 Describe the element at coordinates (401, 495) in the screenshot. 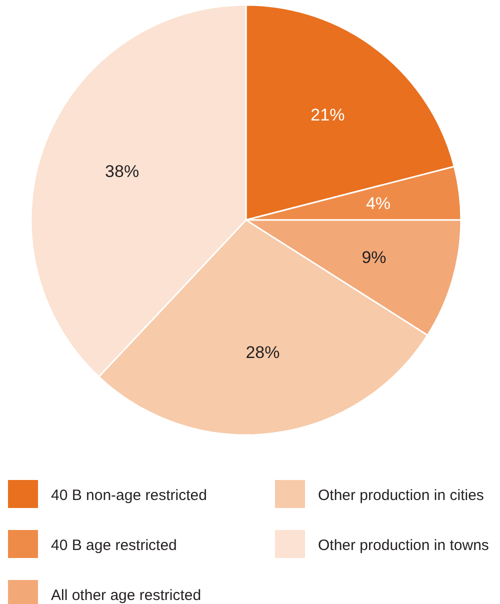

I see `legend-label: Other production in cities` at that location.